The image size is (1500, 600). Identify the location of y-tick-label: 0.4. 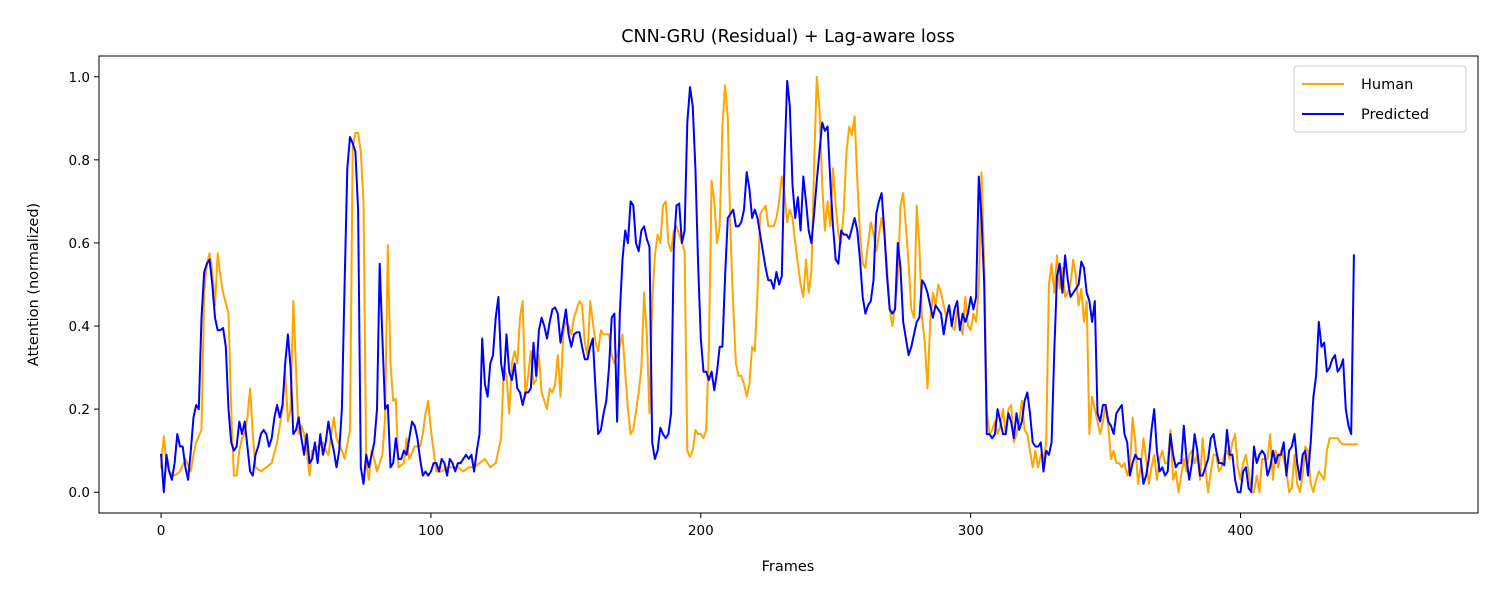
(79, 327).